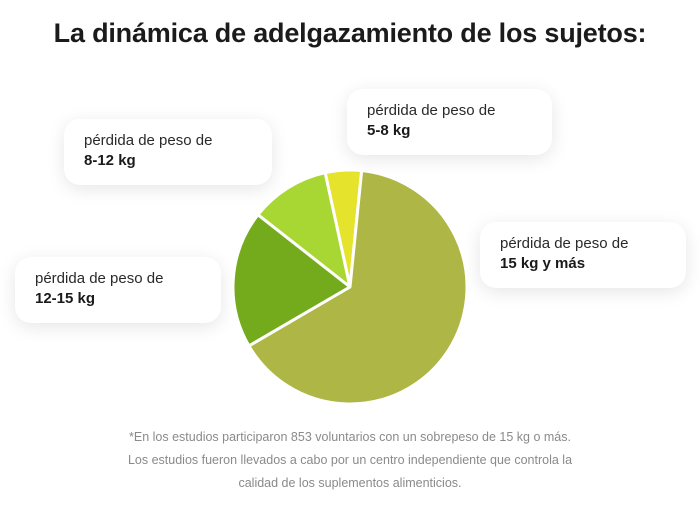  What do you see at coordinates (168, 152) in the screenshot?
I see `callout-8-12-kg: pérdida de peso de 8-12 kg` at bounding box center [168, 152].